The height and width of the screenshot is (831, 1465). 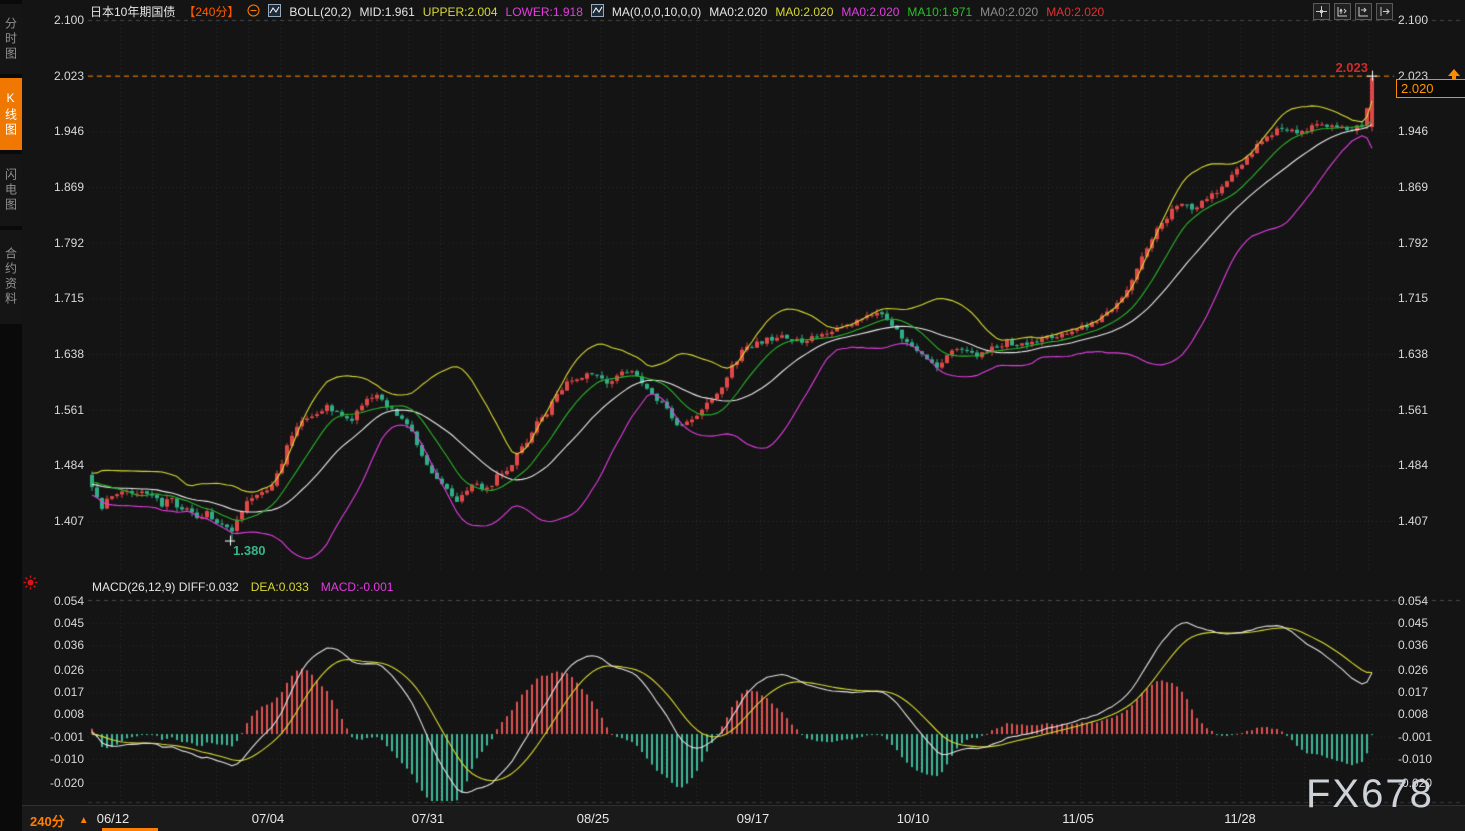 I want to click on fit-horizontal-icon, so click(x=1363, y=11).